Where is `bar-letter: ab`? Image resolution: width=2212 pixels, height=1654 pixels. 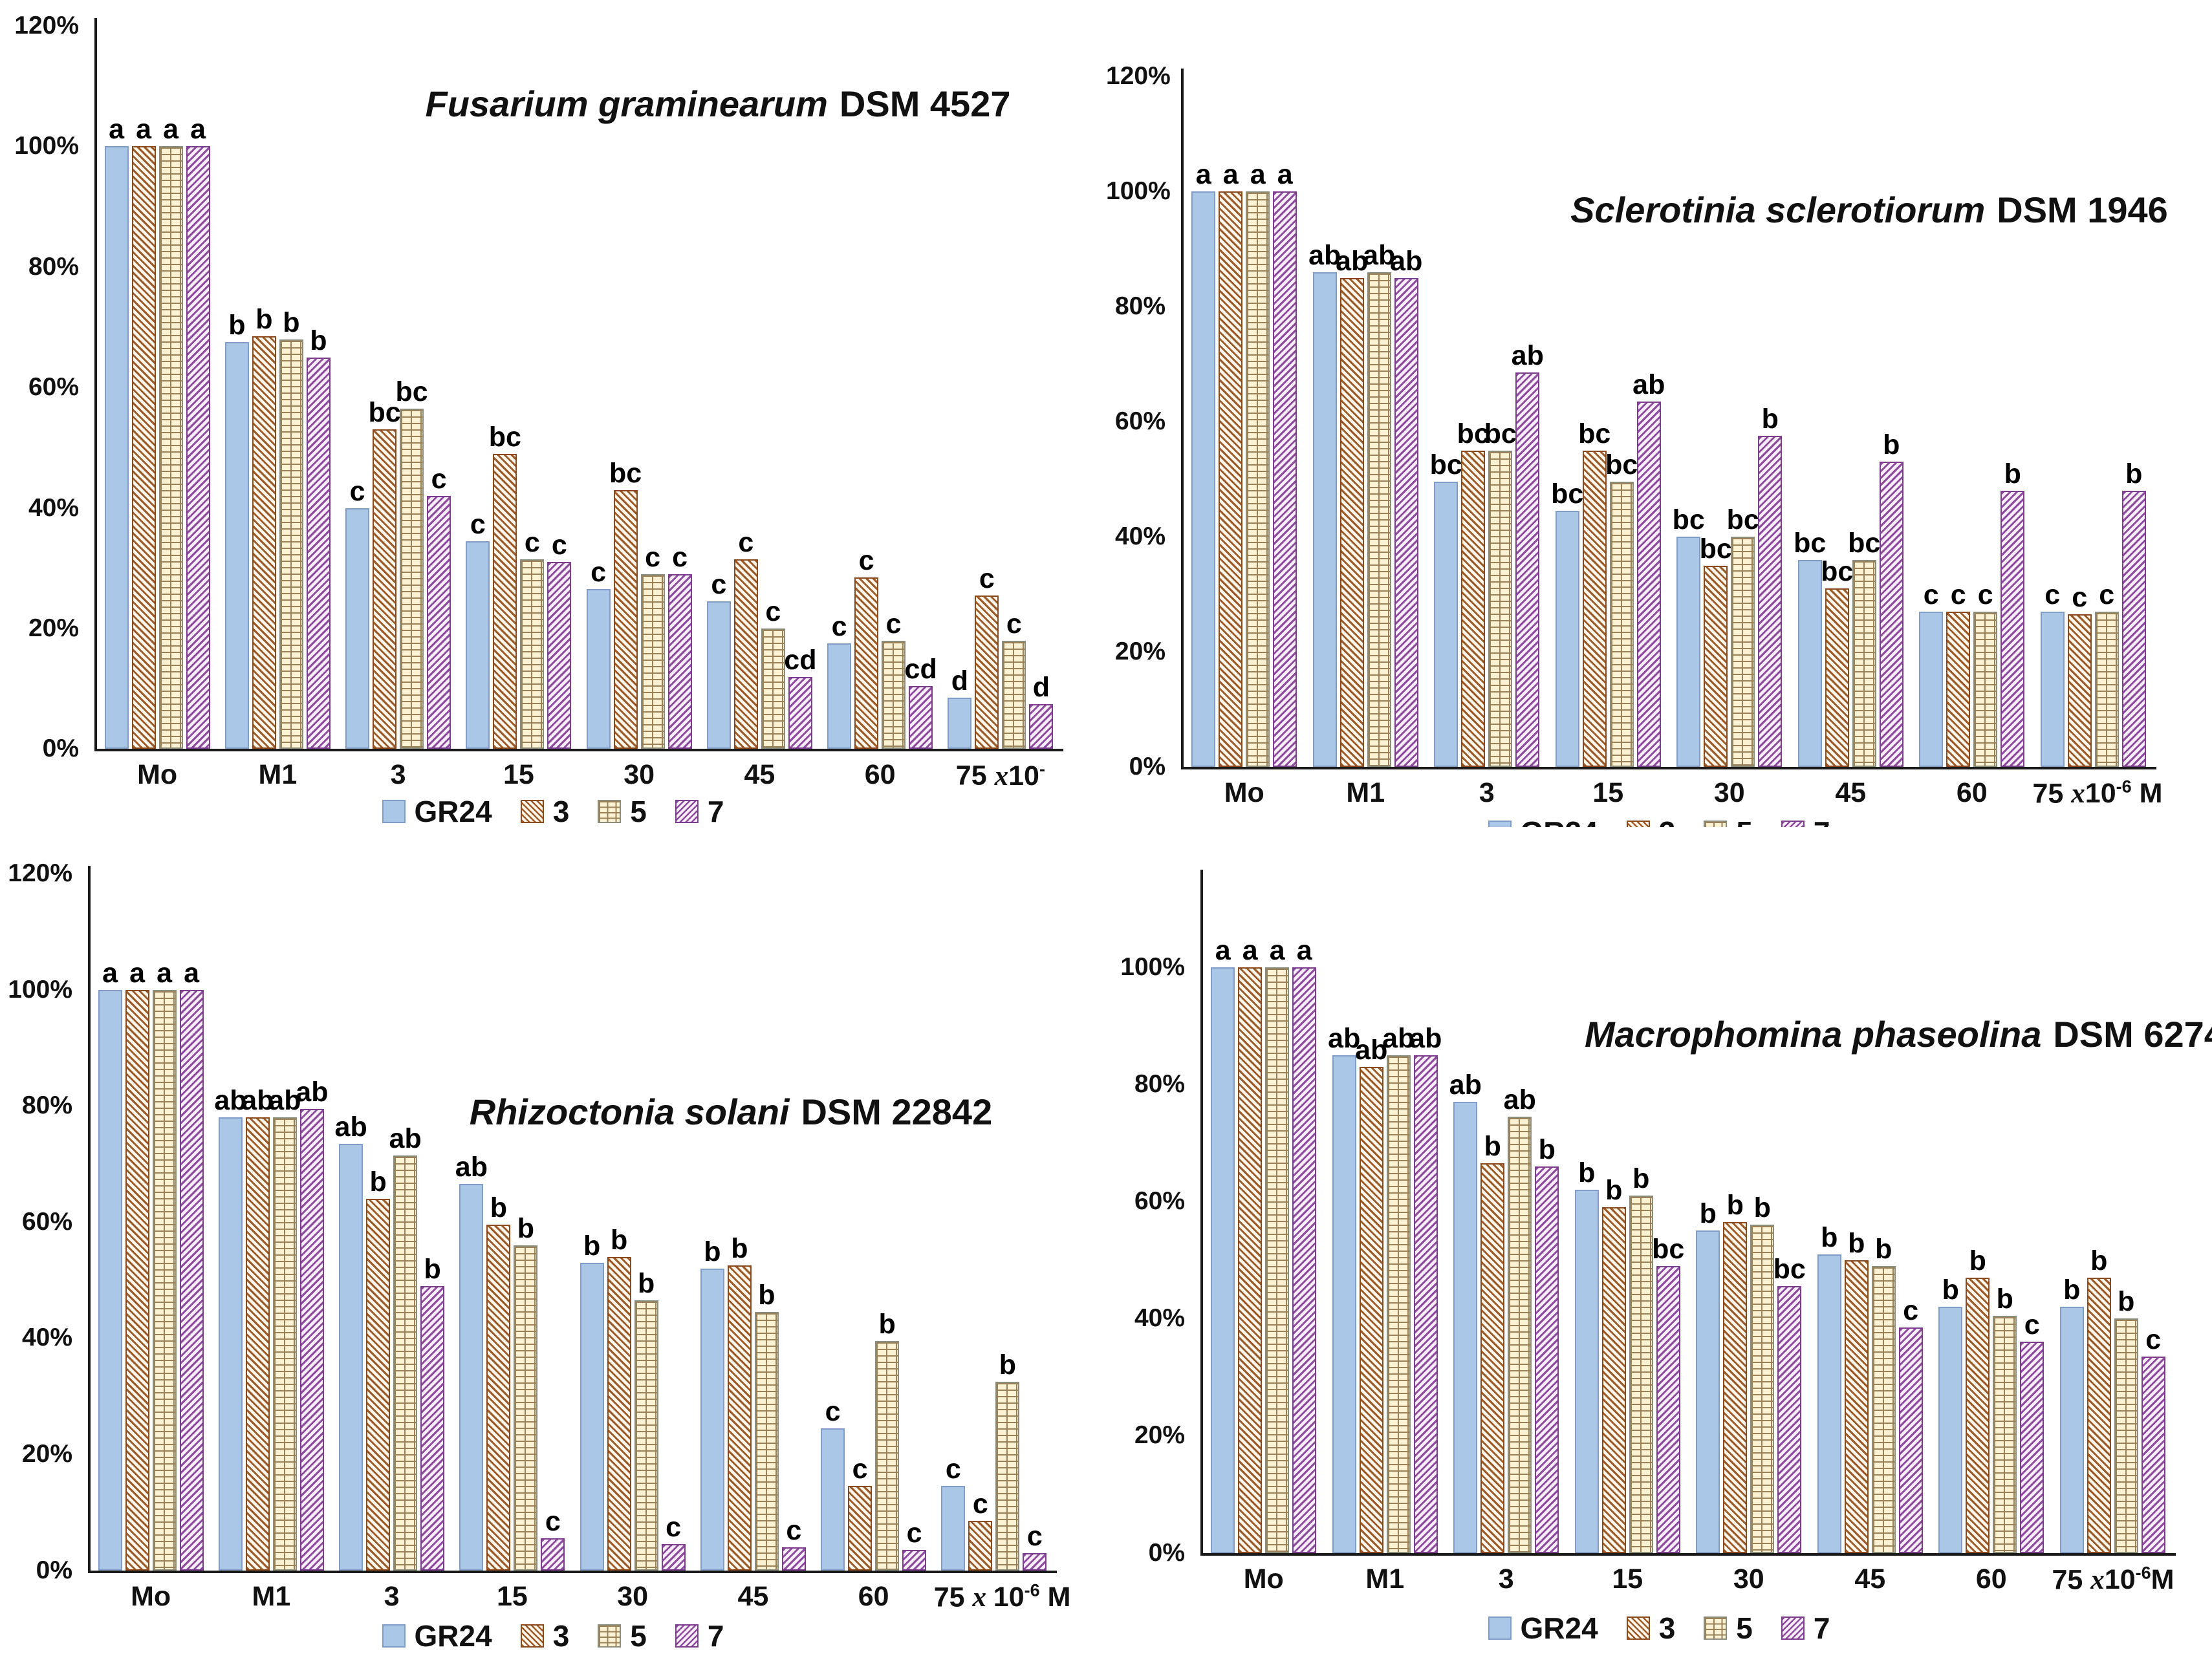 bar-letter: ab is located at coordinates (1465, 1085).